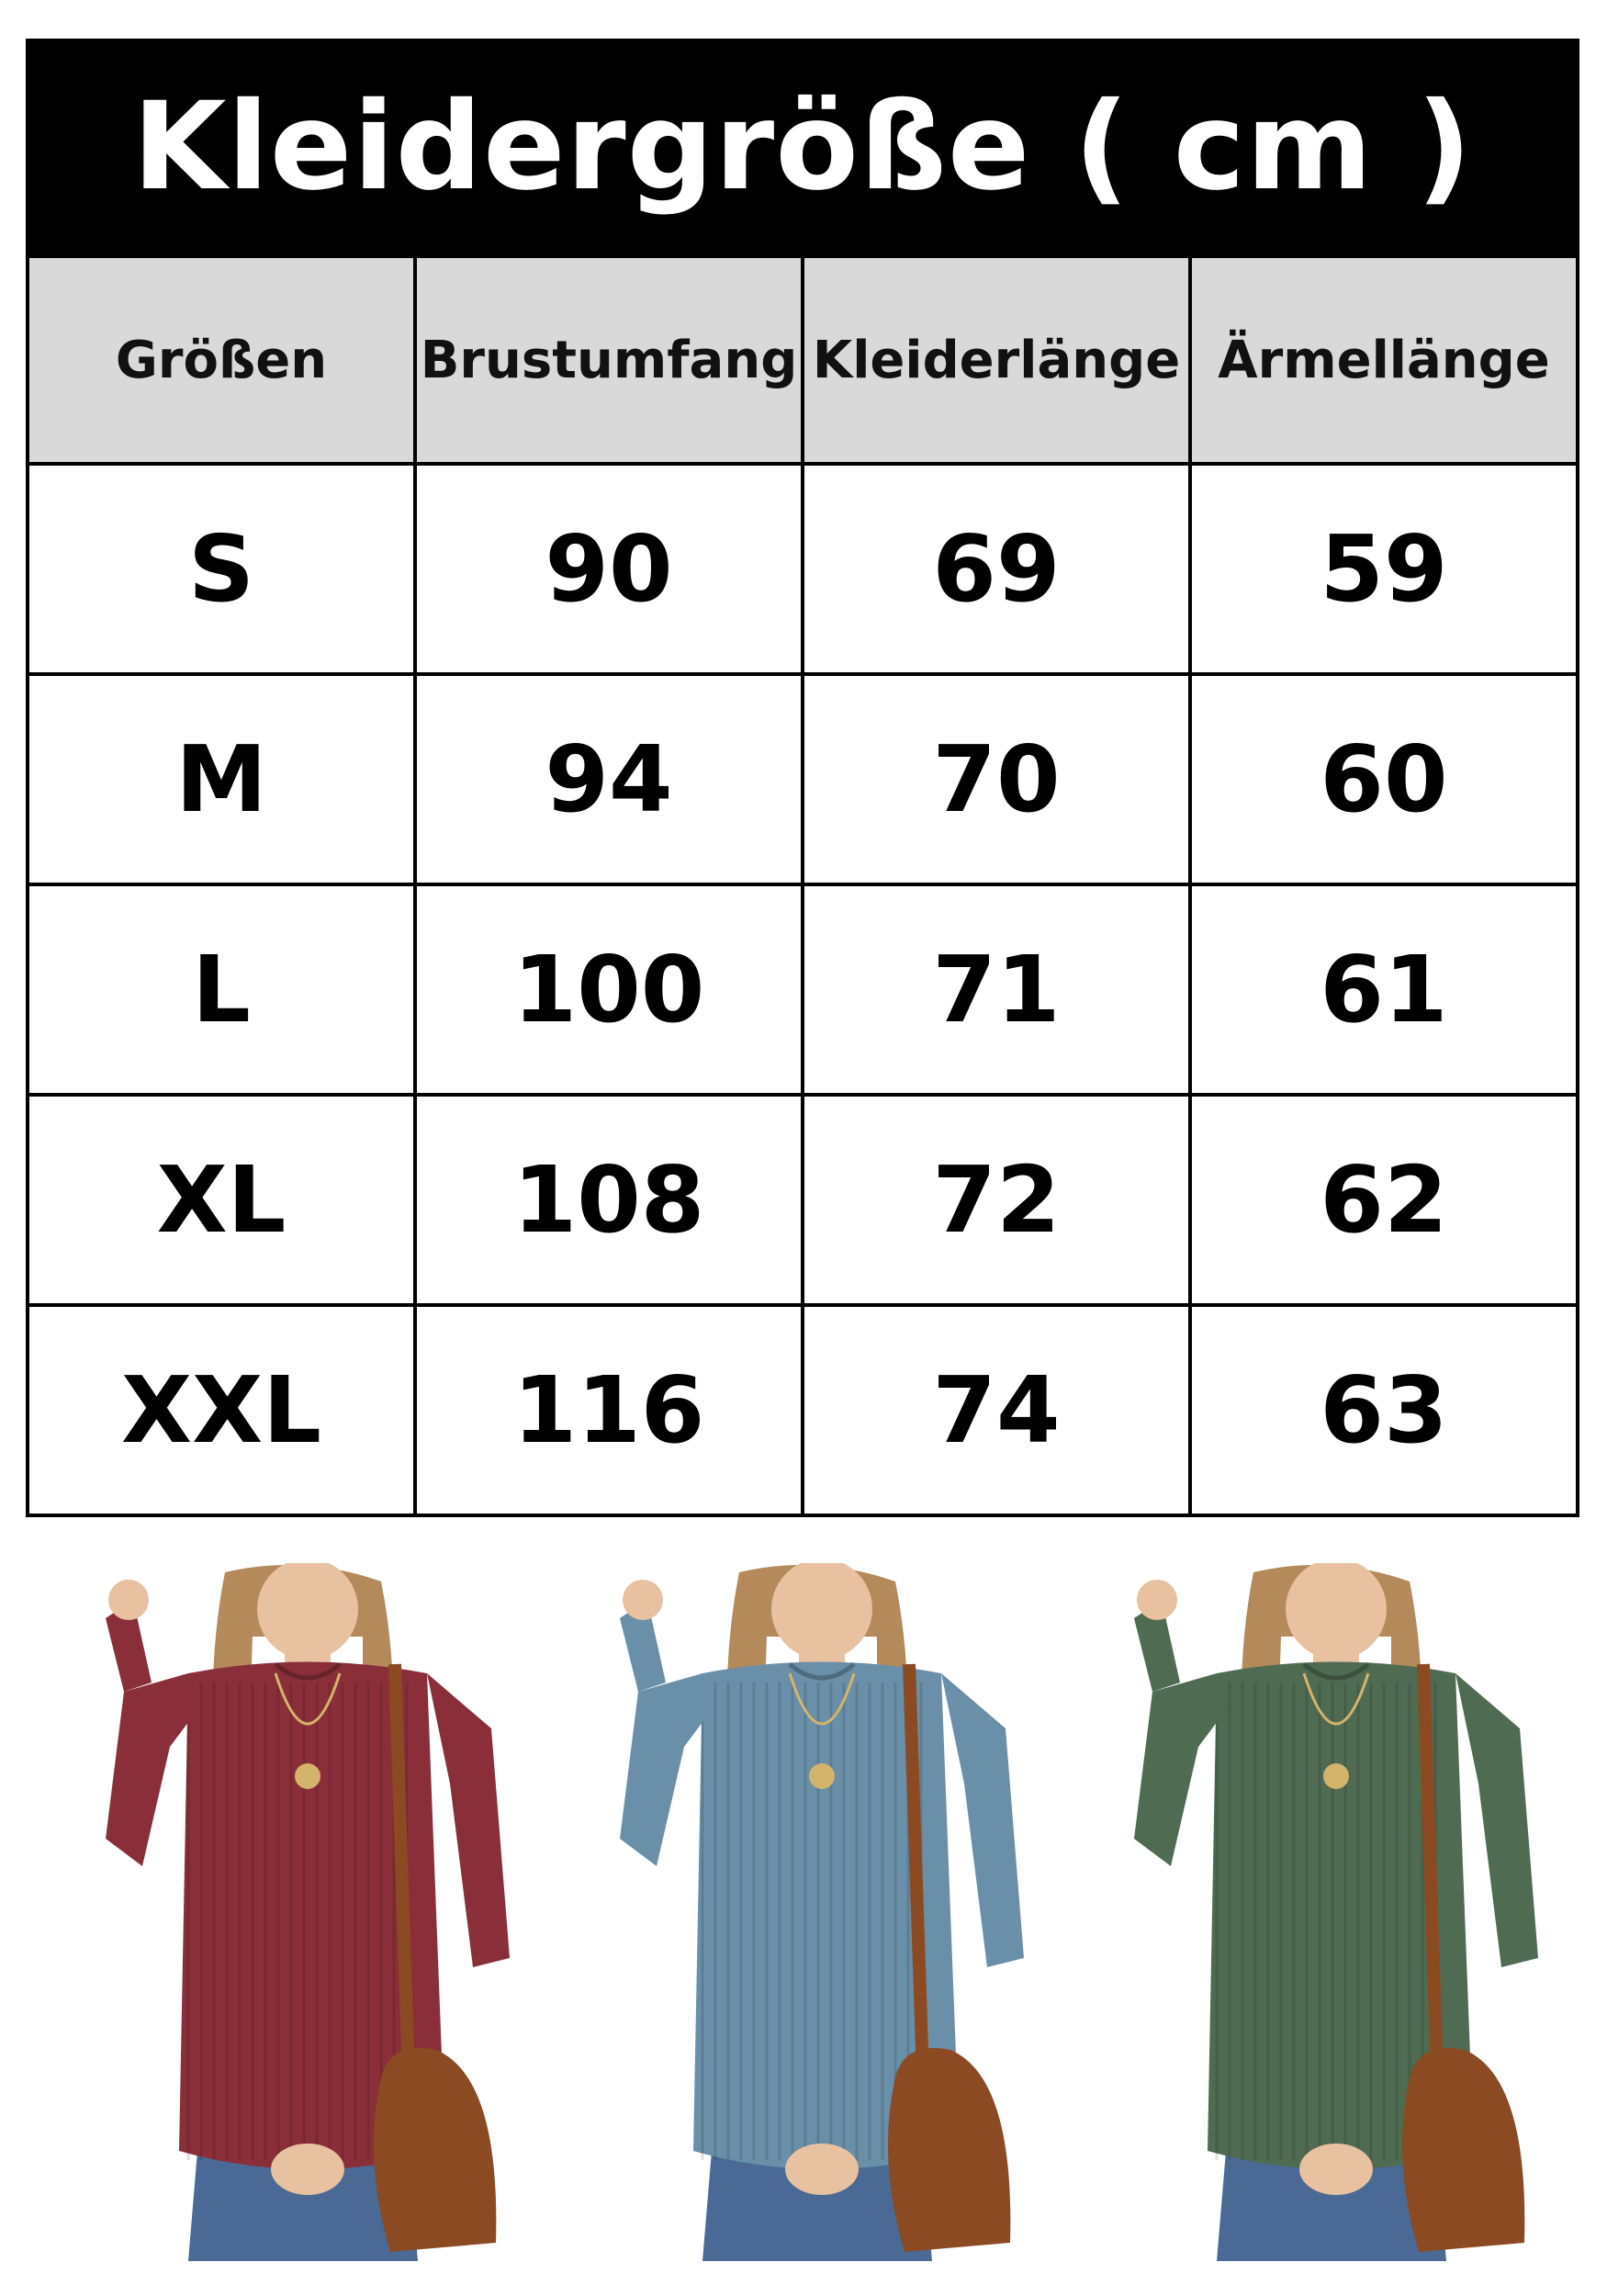  I want to click on chest-cell: 90, so click(608, 569).